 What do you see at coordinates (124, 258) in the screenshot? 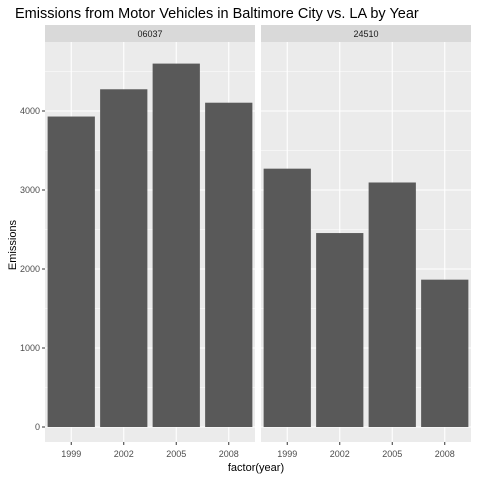
I see `bar-06037-2002` at bounding box center [124, 258].